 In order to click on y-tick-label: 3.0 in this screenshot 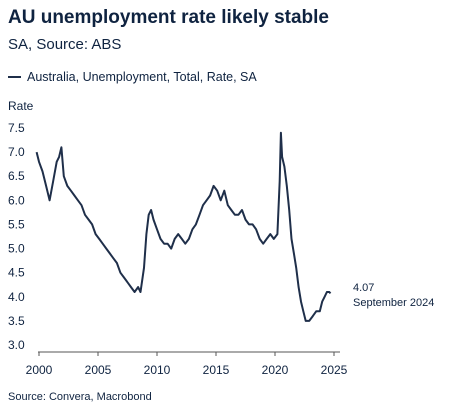, I will do `click(16, 345)`.